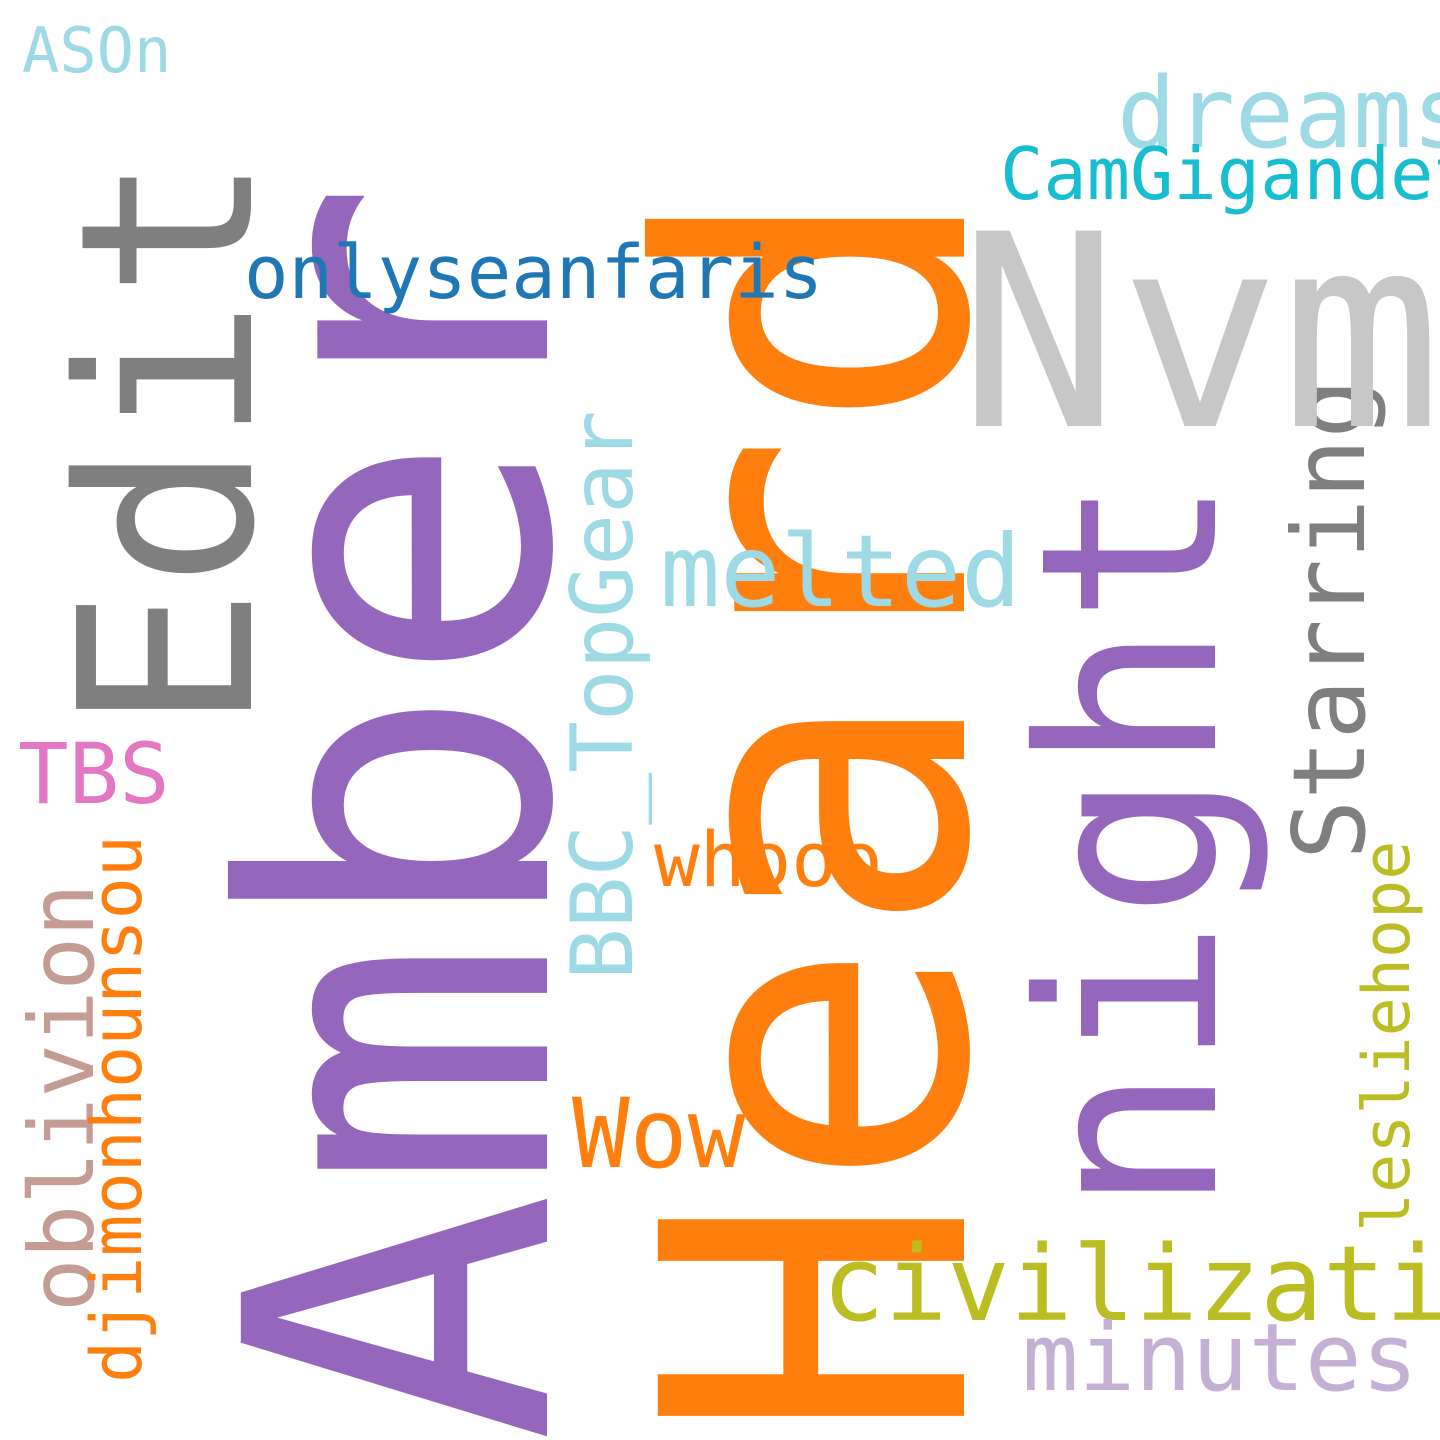 Image resolution: width=1440 pixels, height=1440 pixels. Describe the element at coordinates (1387, 1036) in the screenshot. I see `word-lesliehope: lesliehope` at that location.